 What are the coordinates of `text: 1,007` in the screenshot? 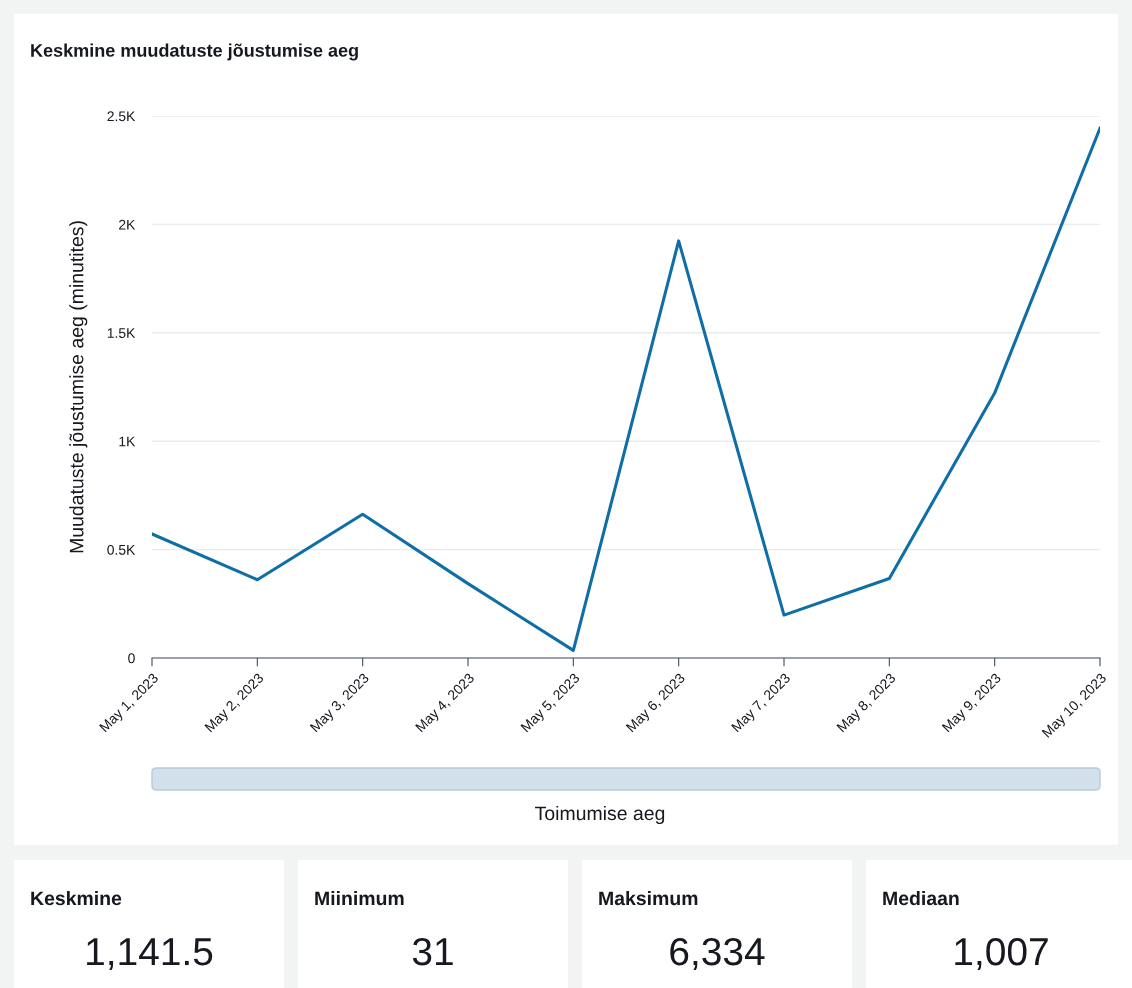 It's located at (1001, 954).